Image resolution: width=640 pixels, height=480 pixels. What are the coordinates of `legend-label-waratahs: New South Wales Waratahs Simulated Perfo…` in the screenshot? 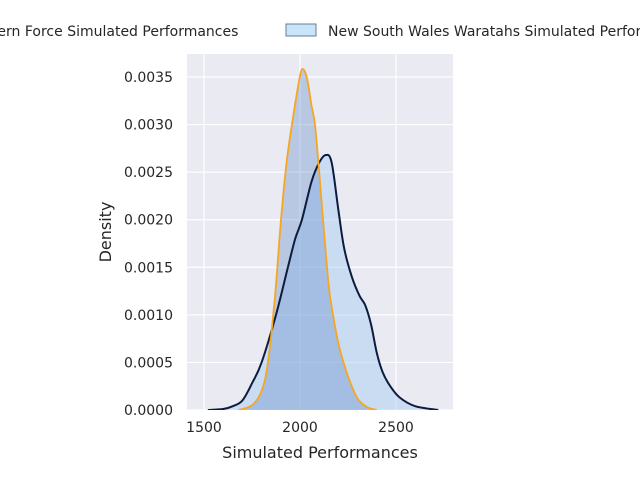 It's located at (484, 32).